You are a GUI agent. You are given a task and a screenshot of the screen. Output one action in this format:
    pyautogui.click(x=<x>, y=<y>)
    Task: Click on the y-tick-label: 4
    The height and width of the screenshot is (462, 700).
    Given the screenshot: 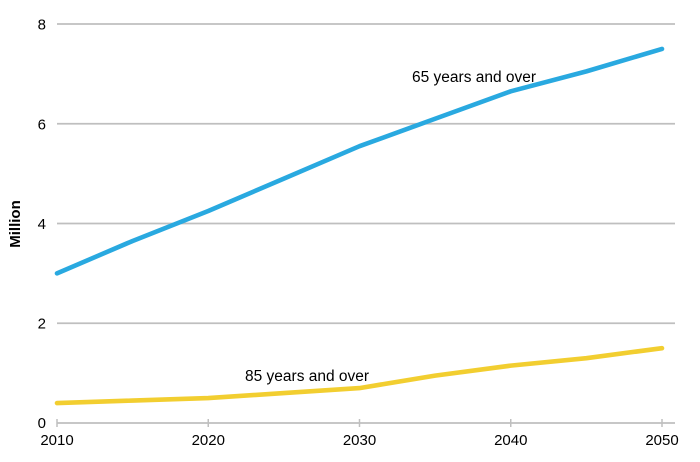 What is the action you would take?
    pyautogui.click(x=42, y=224)
    